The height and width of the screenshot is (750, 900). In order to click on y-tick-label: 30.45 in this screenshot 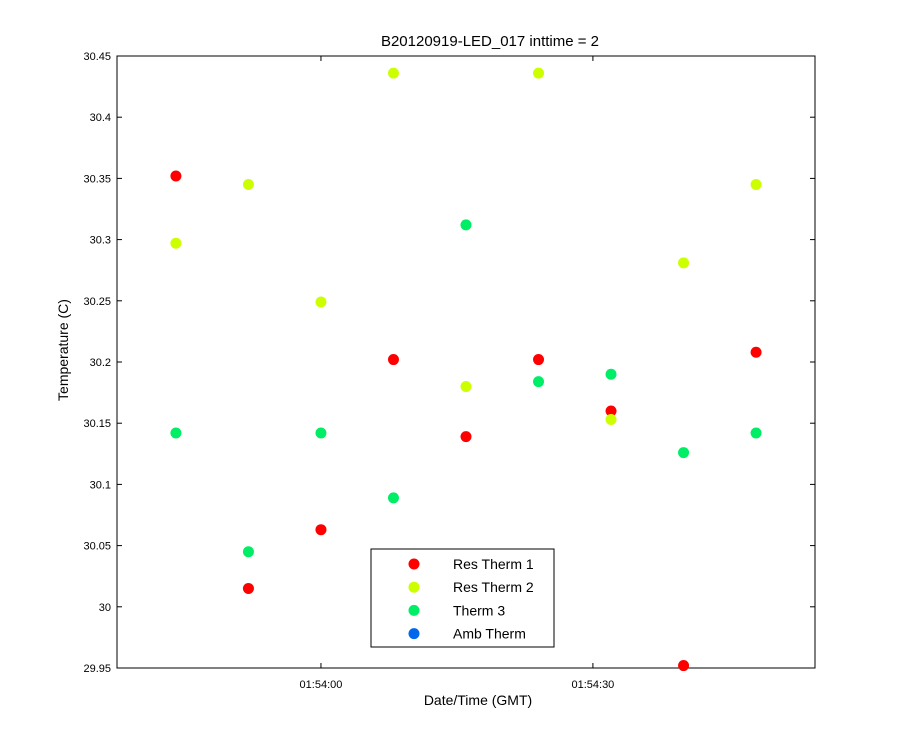, I will do `click(97, 57)`.